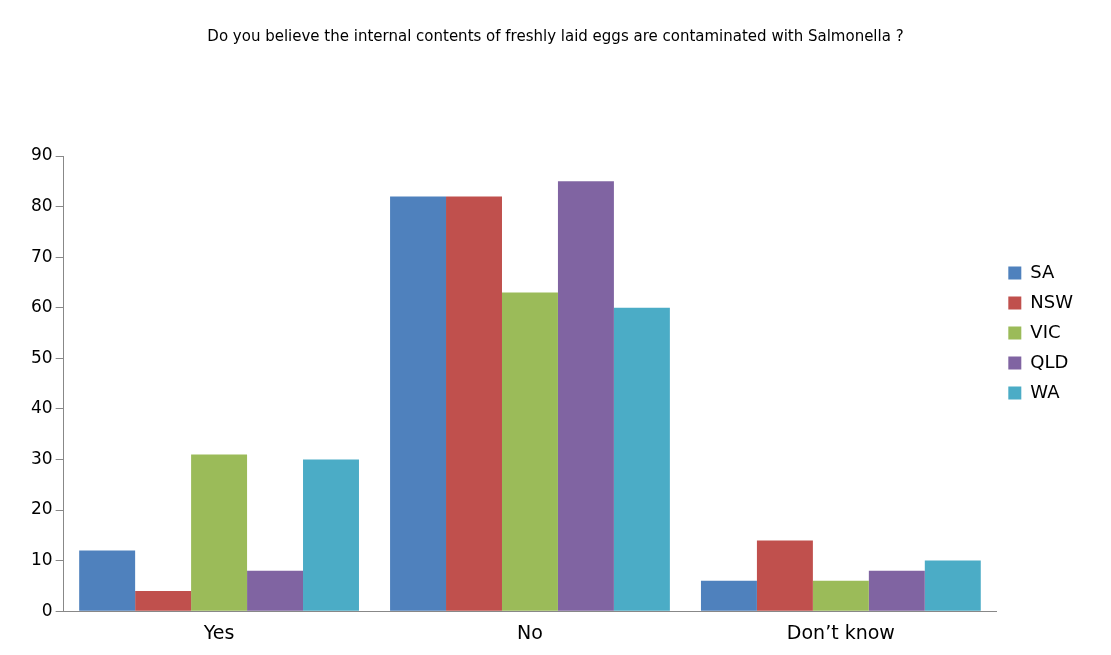  What do you see at coordinates (555, 35) in the screenshot?
I see `chart-title: Do you believe the internal contents of freshly laid eggs are contaminated with Salmonella ?` at bounding box center [555, 35].